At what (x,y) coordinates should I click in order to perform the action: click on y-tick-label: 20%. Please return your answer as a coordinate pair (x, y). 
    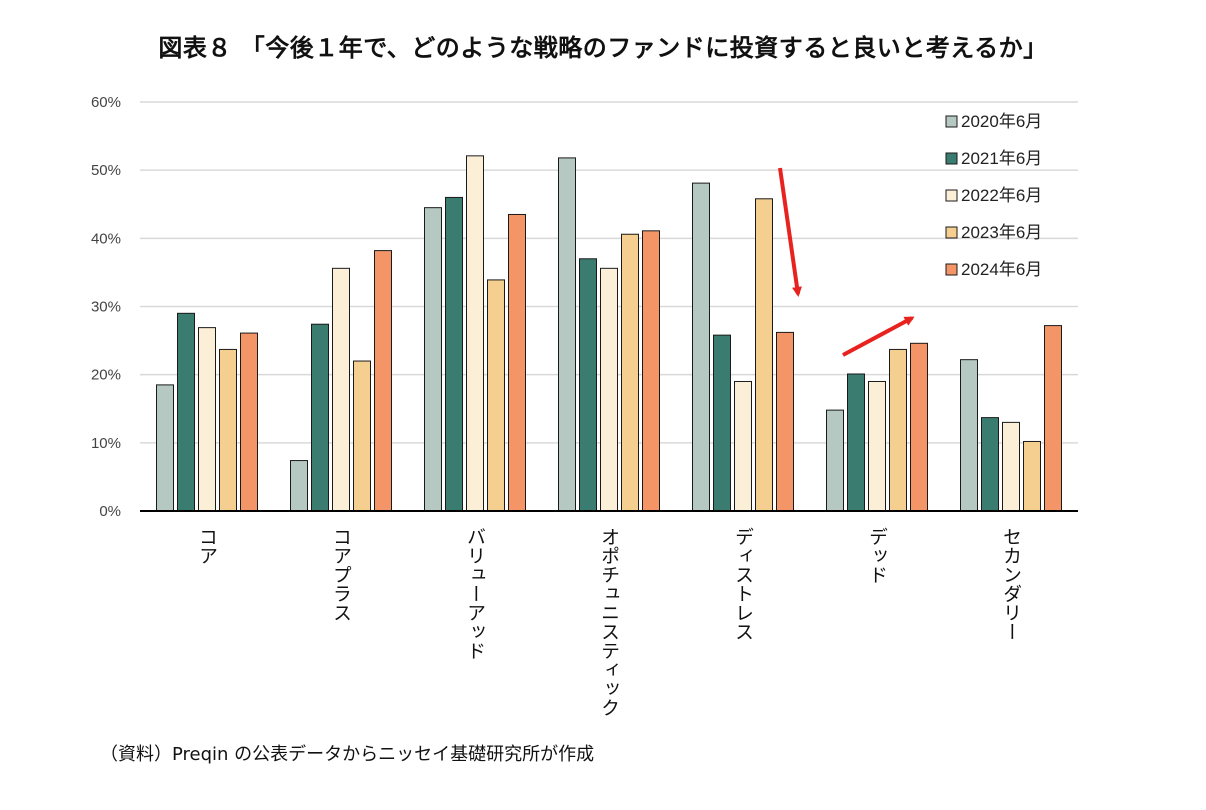
    Looking at the image, I should click on (106, 375).